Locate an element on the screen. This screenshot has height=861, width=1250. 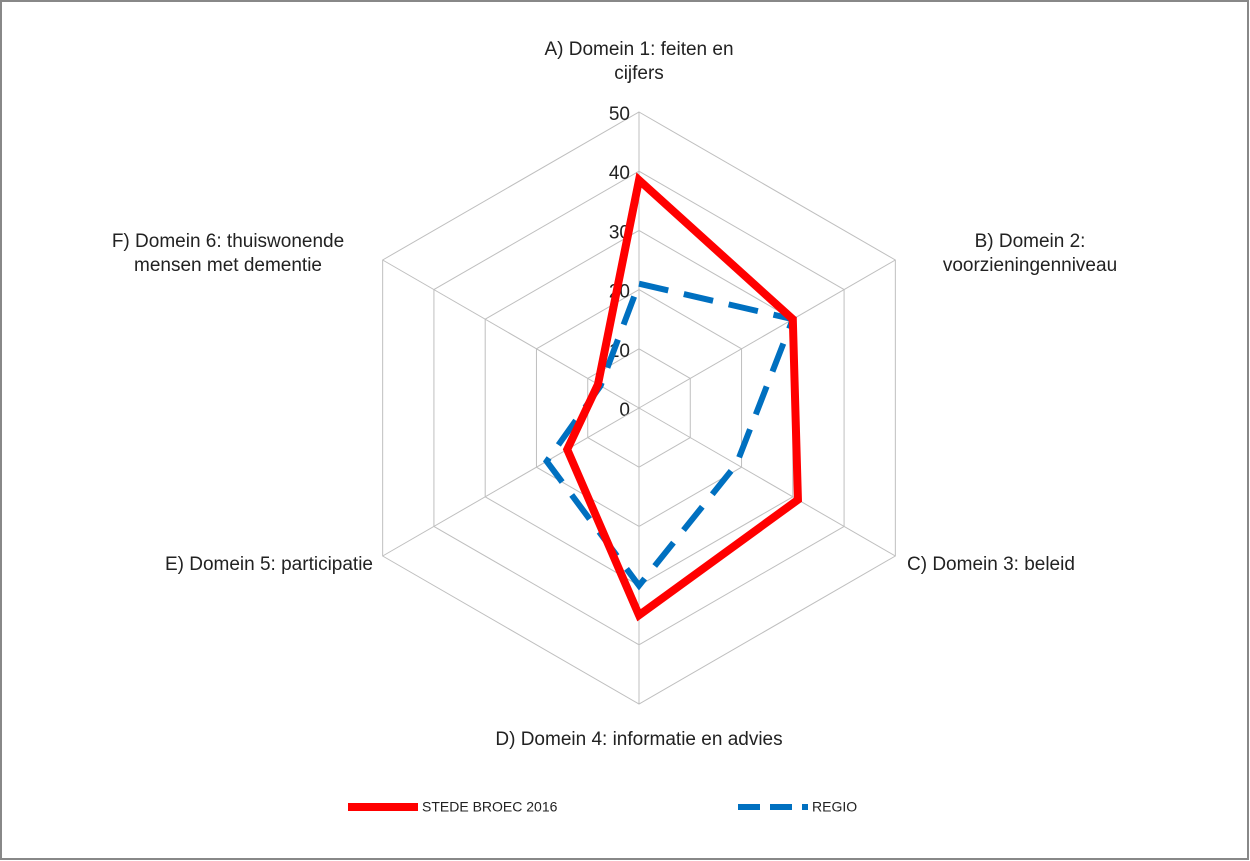
legend-label: REGIO is located at coordinates (834, 807).